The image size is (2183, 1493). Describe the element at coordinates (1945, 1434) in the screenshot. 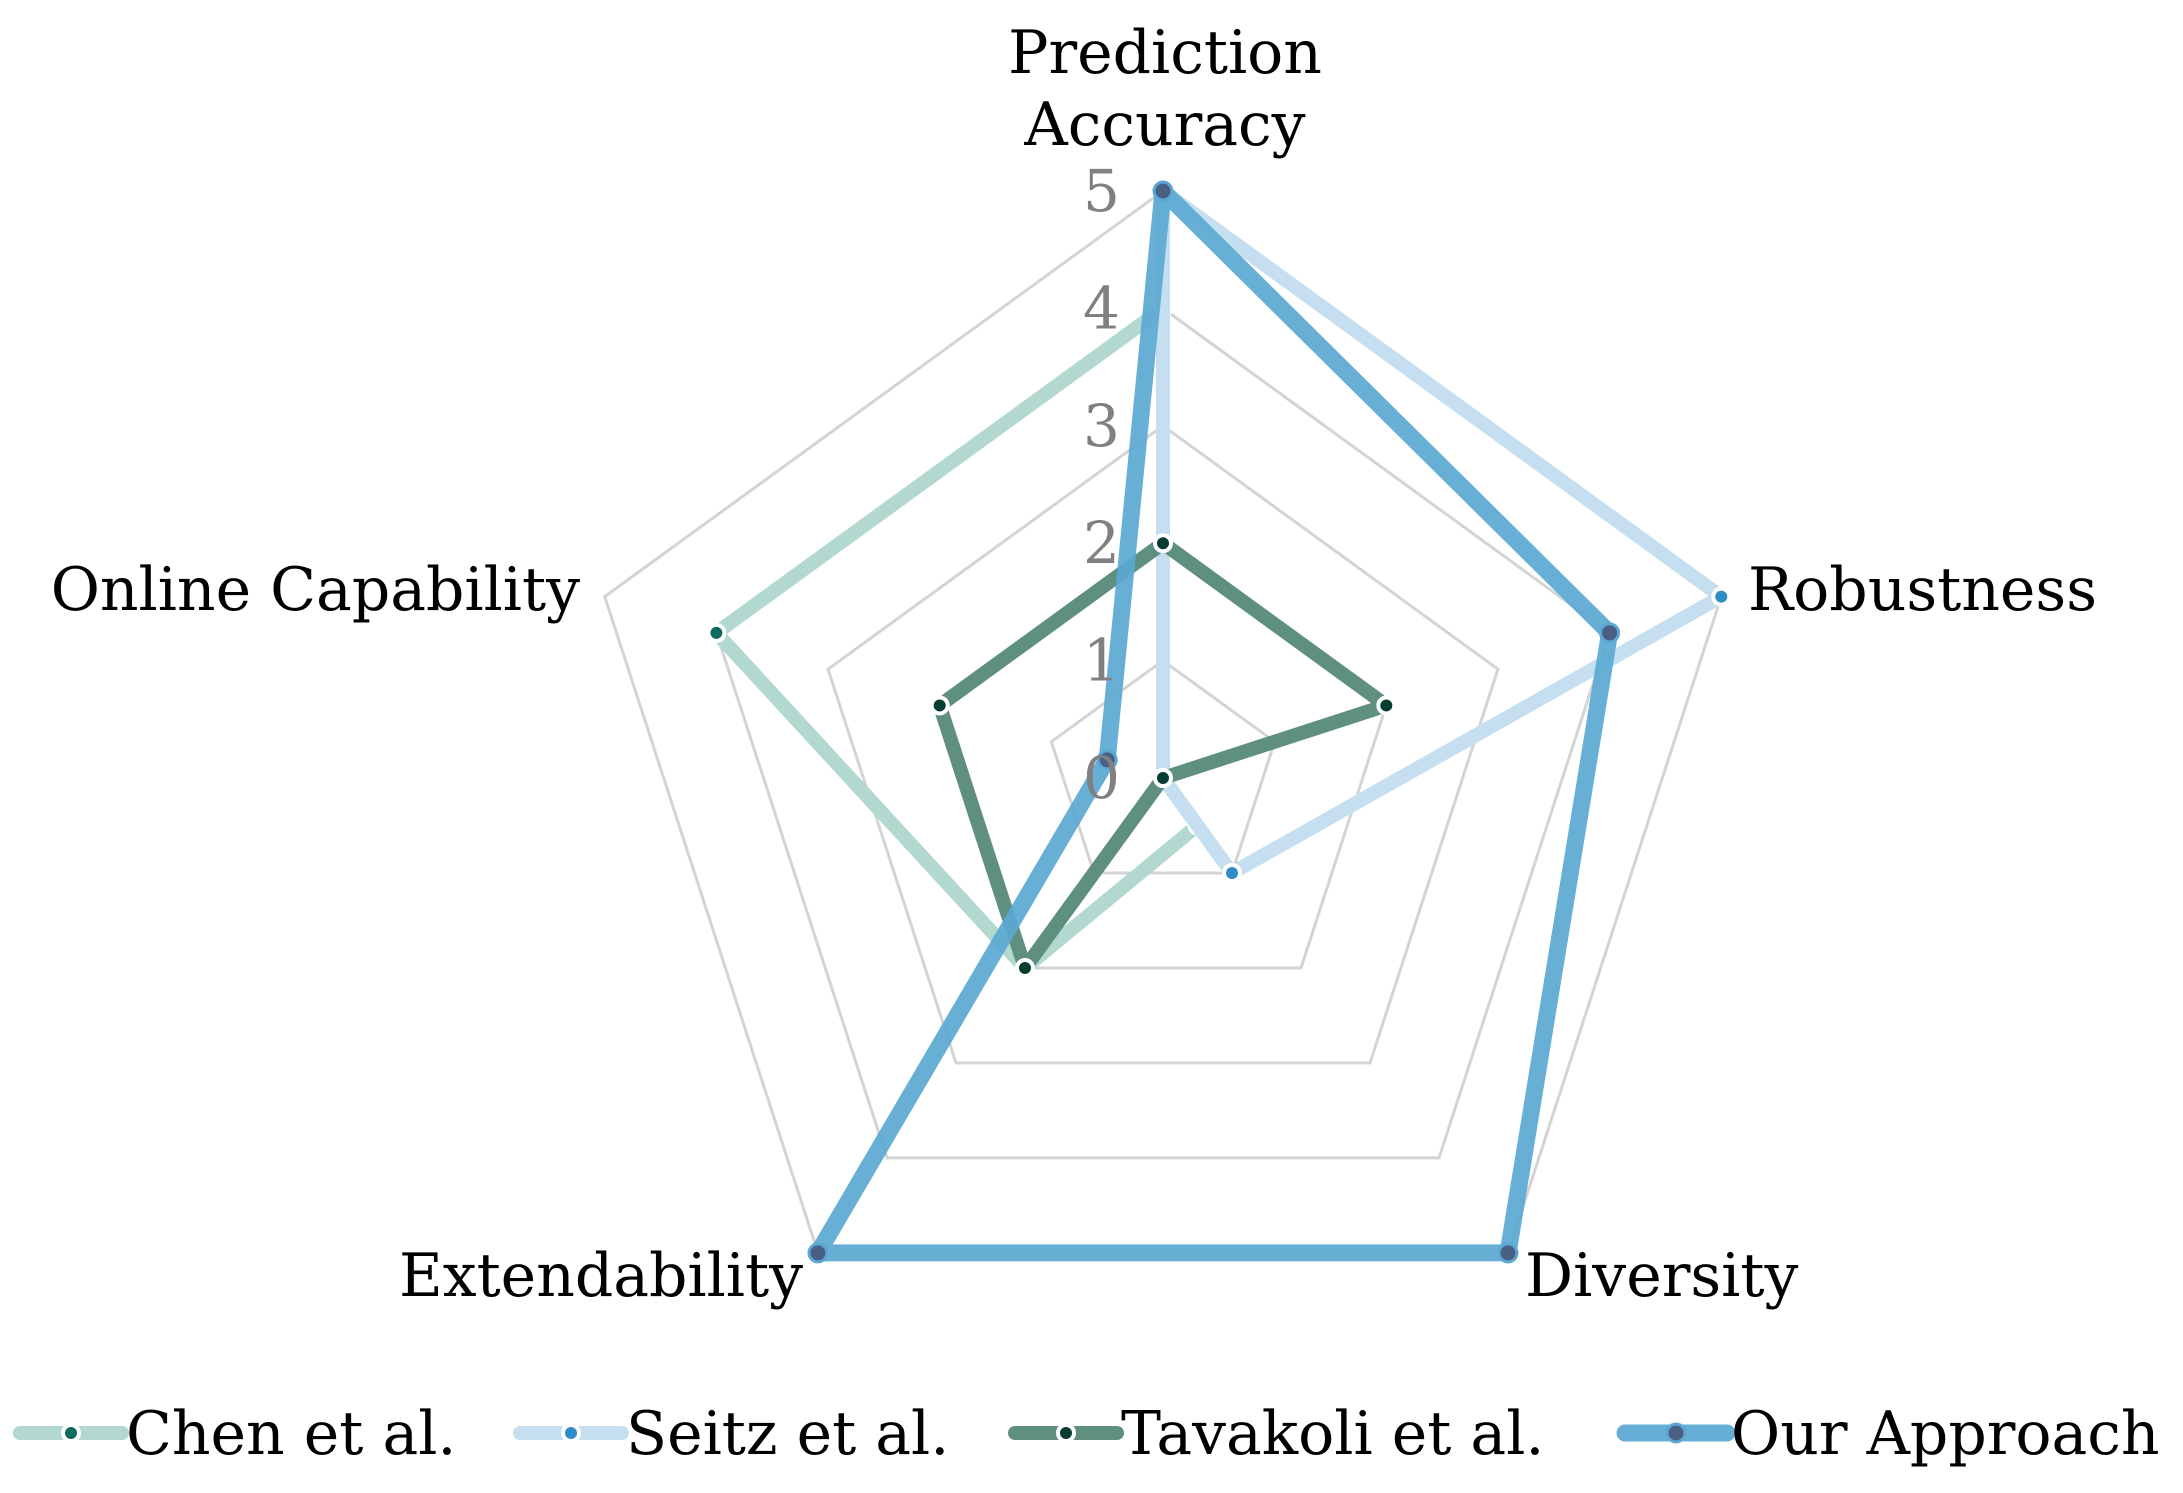

I see `legend-label-3: Our Approach` at that location.